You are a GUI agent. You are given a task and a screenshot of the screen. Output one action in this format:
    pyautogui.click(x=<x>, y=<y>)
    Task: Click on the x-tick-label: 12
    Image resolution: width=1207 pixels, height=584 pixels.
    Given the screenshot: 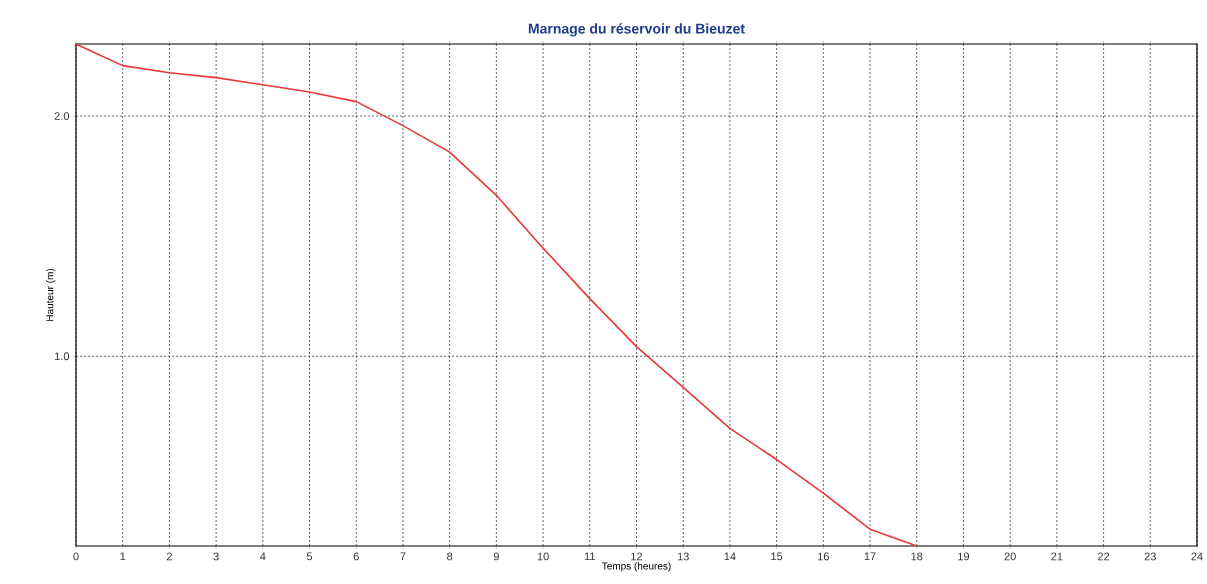 What is the action you would take?
    pyautogui.click(x=637, y=556)
    